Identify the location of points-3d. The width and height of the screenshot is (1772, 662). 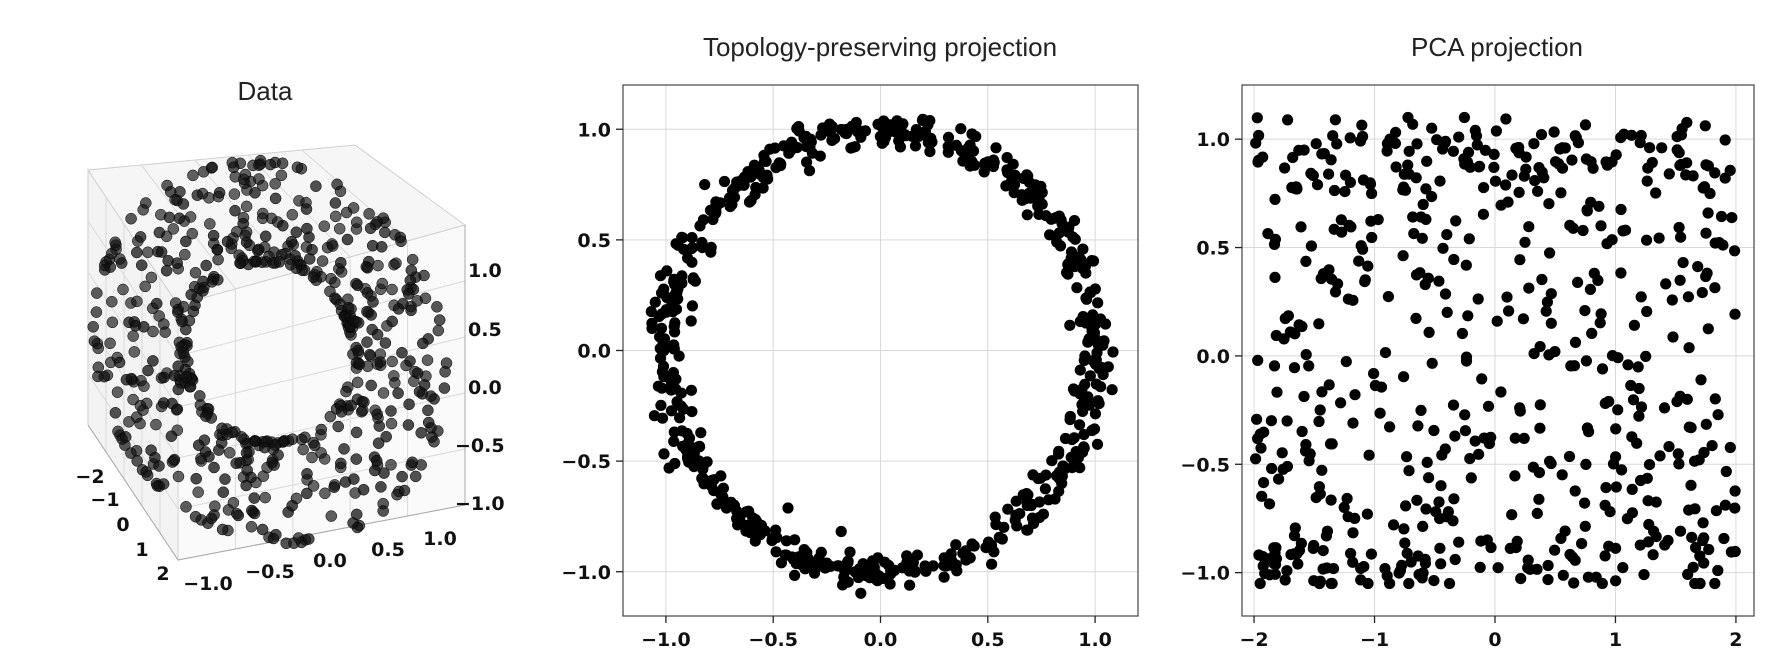
(270, 352).